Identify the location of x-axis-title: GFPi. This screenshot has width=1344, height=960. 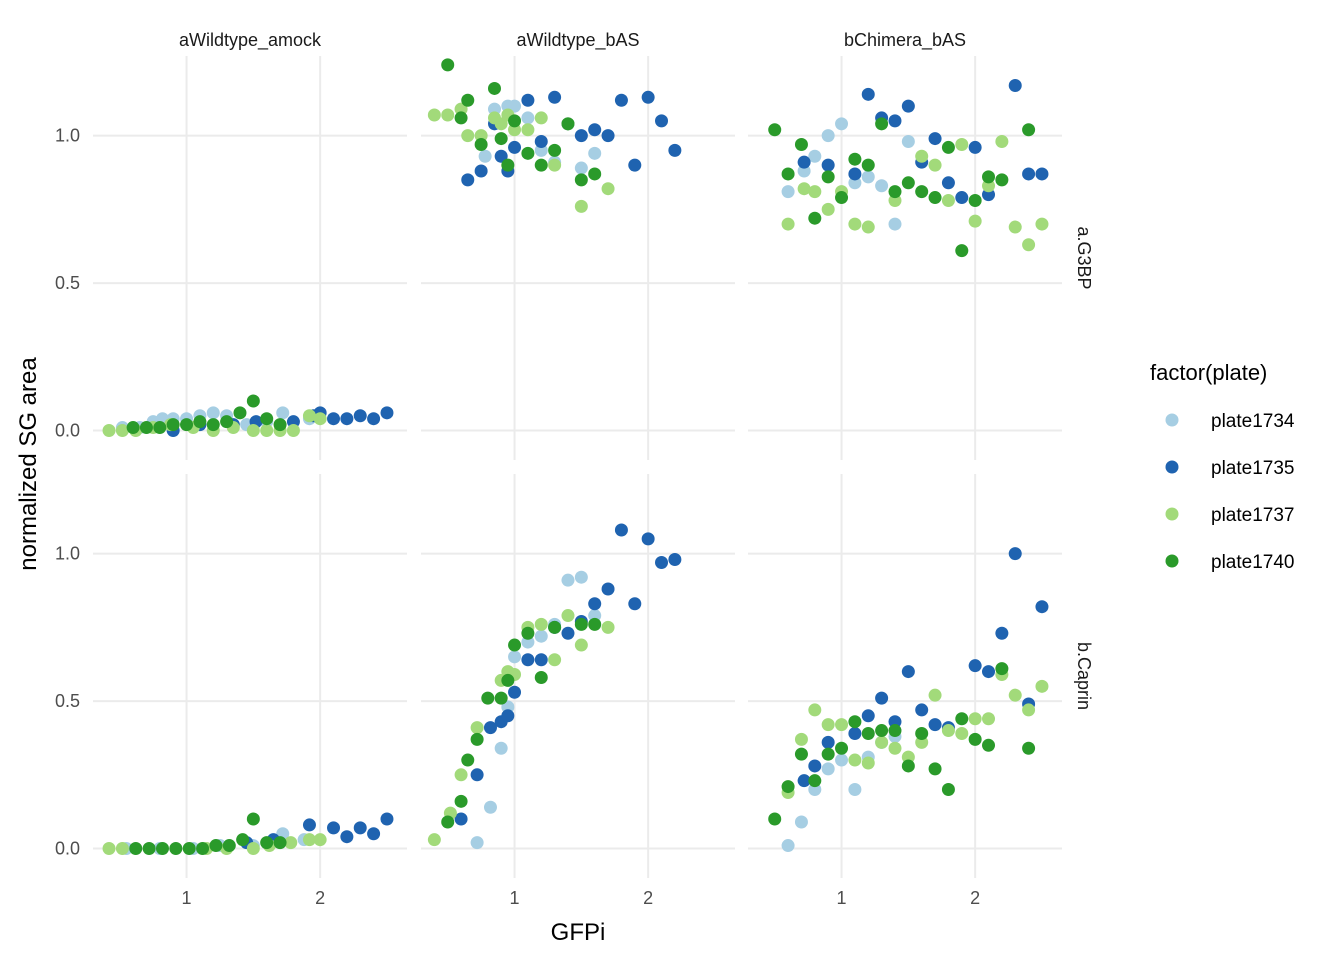
(578, 932).